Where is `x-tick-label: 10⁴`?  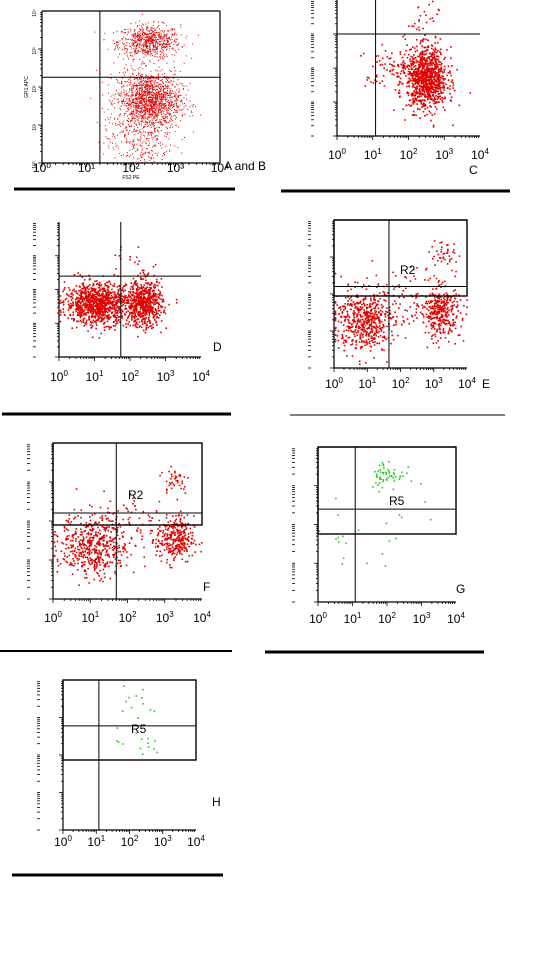
x-tick-label: 10⁴ is located at coordinates (220, 168).